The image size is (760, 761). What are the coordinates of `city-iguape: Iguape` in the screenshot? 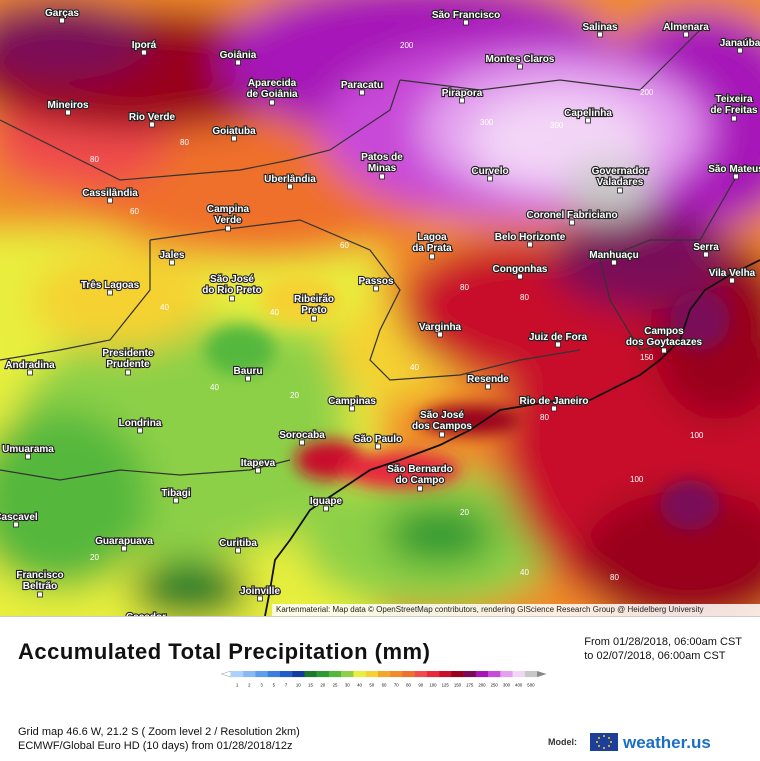 It's located at (326, 503).